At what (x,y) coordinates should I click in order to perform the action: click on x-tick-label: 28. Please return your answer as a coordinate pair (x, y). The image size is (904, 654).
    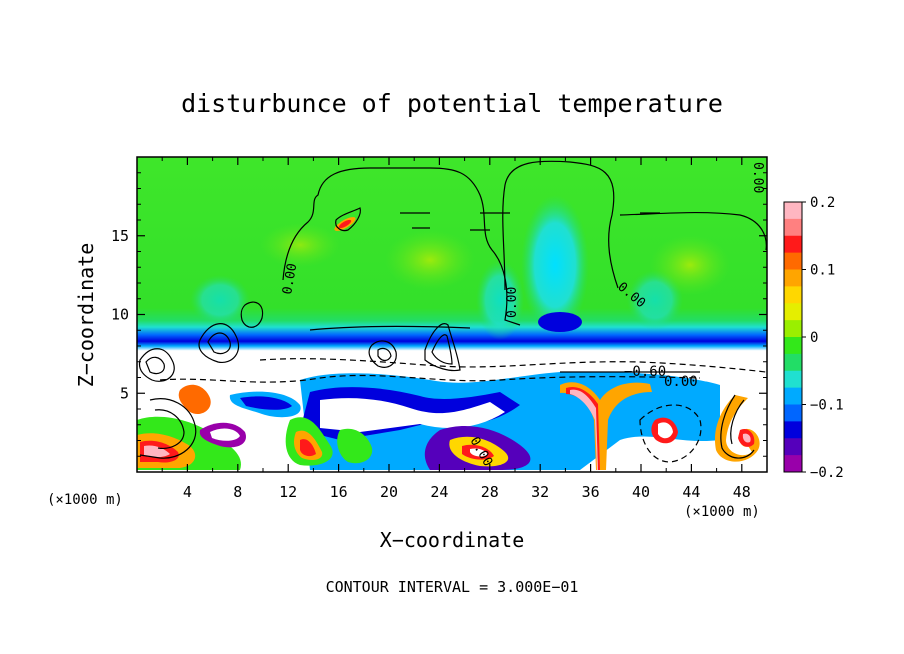
    Looking at the image, I should click on (490, 492).